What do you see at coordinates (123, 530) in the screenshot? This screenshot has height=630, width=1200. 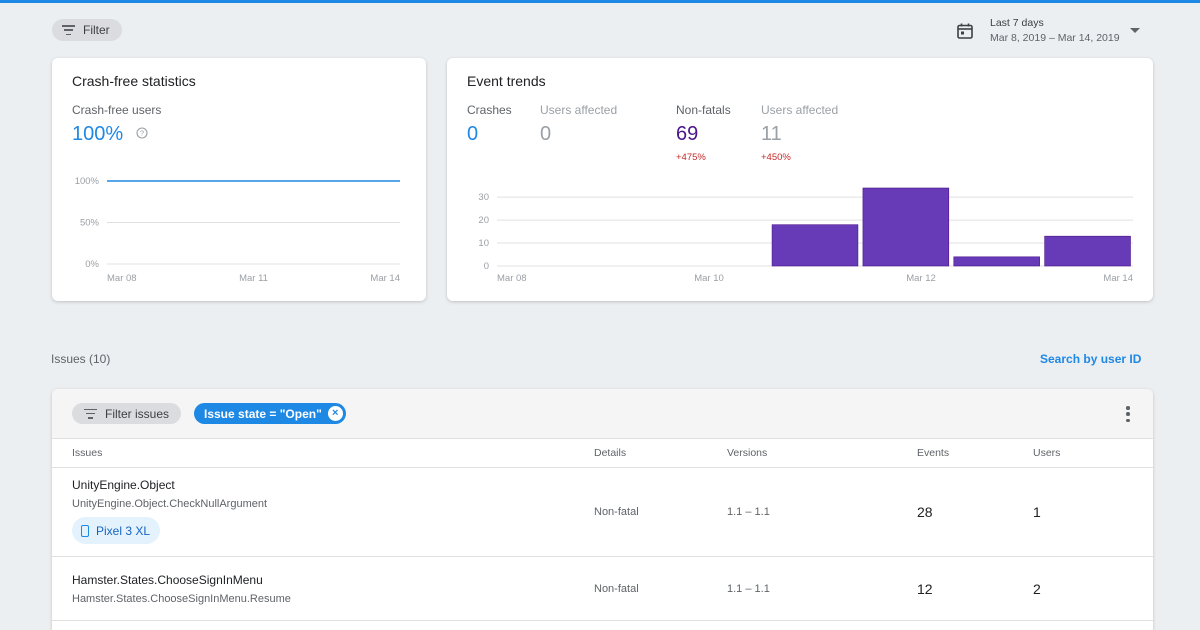 I see `device-label: Pixel 3 XL` at bounding box center [123, 530].